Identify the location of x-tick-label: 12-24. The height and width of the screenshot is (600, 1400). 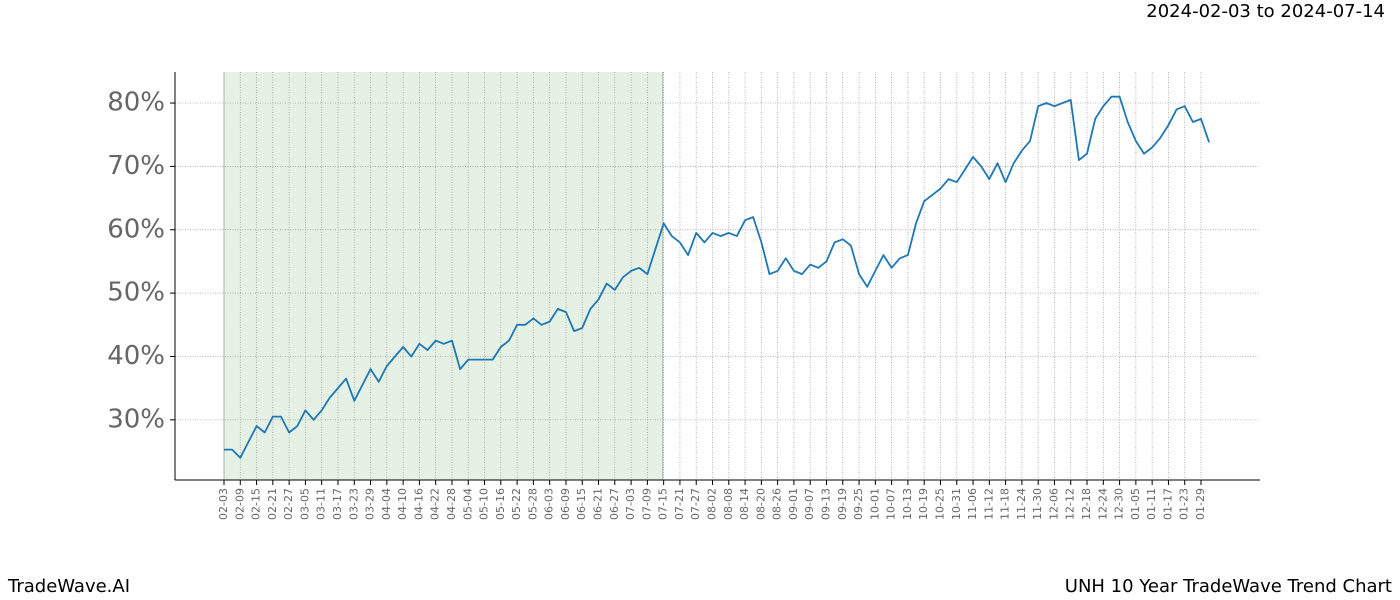
(1102, 504).